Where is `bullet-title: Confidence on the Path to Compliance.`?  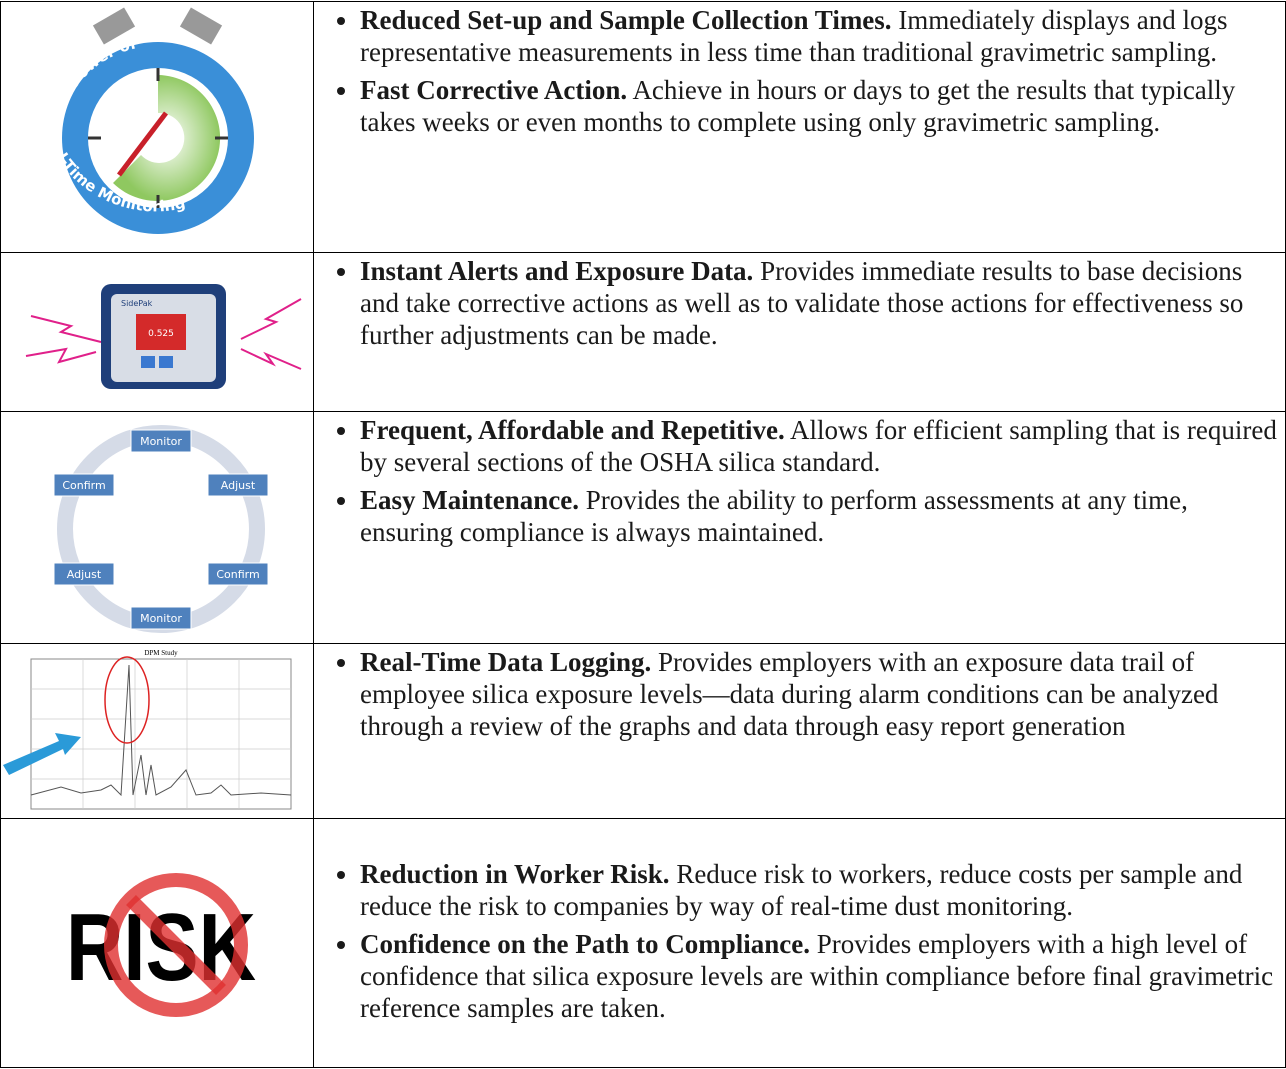 bullet-title: Confidence on the Path to Compliance. is located at coordinates (585, 944).